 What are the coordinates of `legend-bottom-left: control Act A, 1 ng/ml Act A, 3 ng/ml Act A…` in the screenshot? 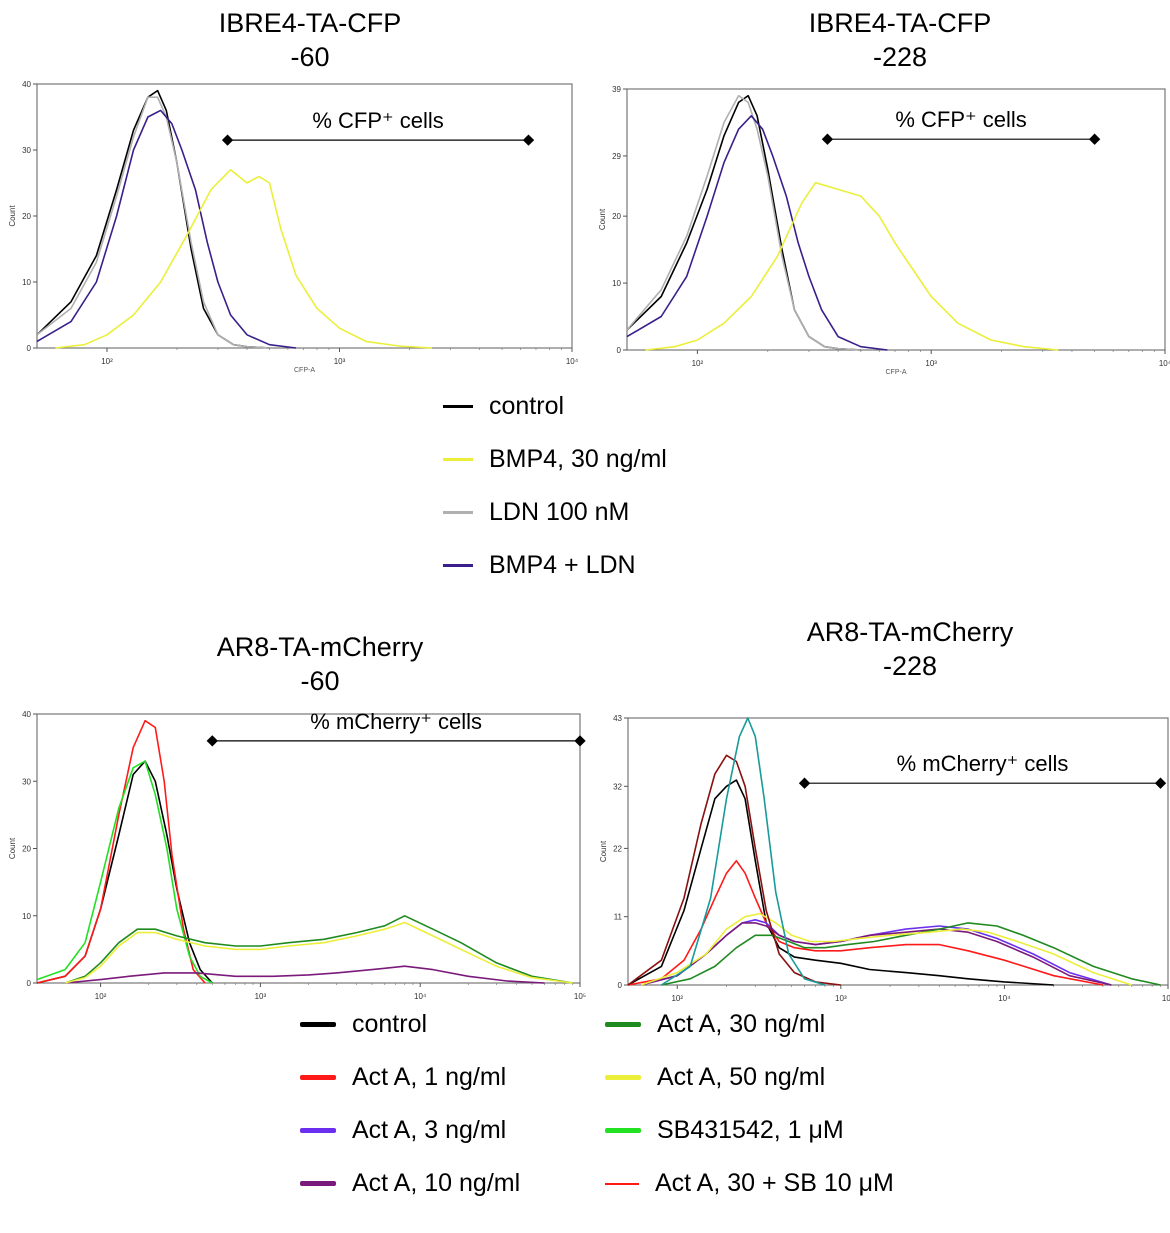 It's located at (450, 1120).